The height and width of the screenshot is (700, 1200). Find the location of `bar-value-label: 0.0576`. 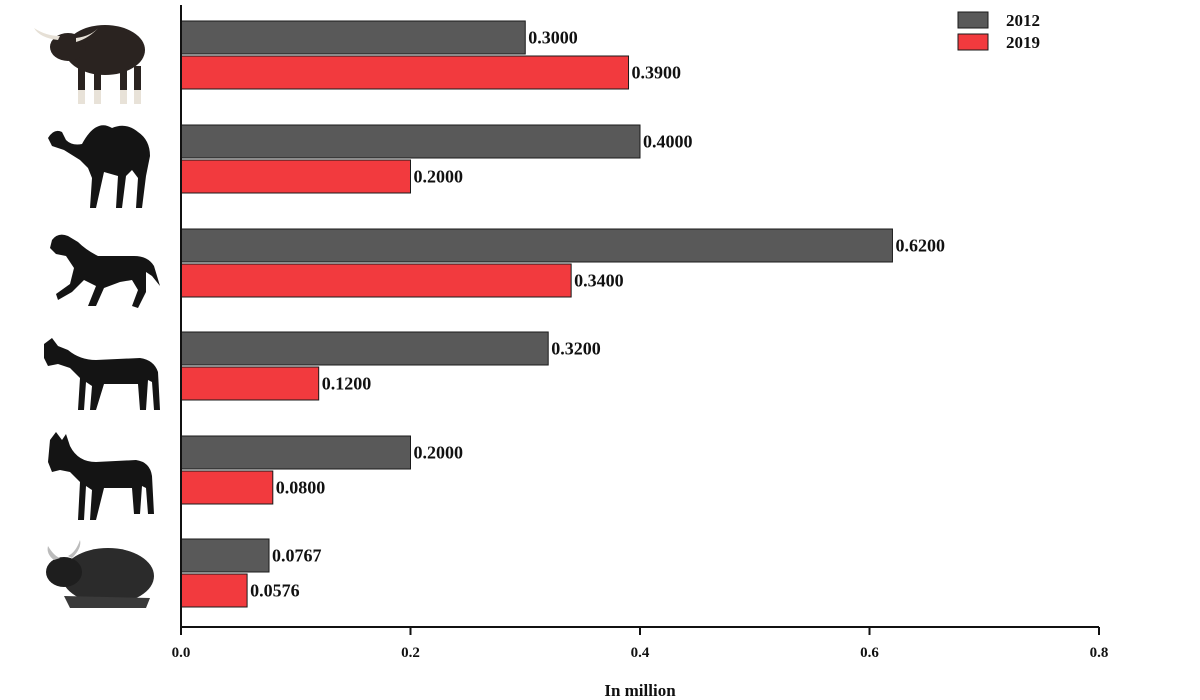

bar-value-label: 0.0576 is located at coordinates (275, 591).